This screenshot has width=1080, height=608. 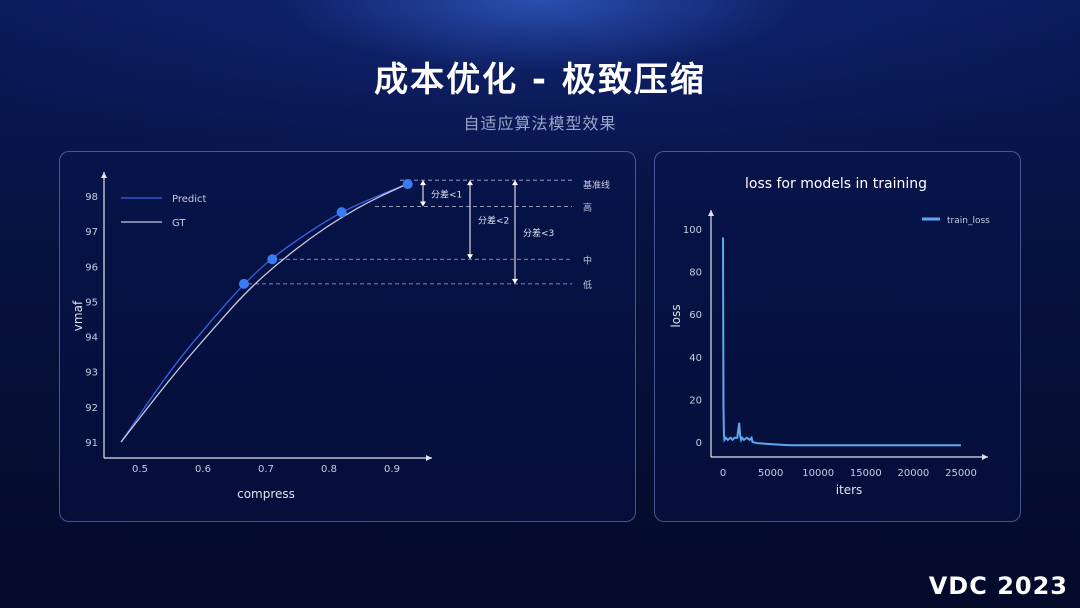 What do you see at coordinates (695, 400) in the screenshot?
I see `y-tick-label: 20` at bounding box center [695, 400].